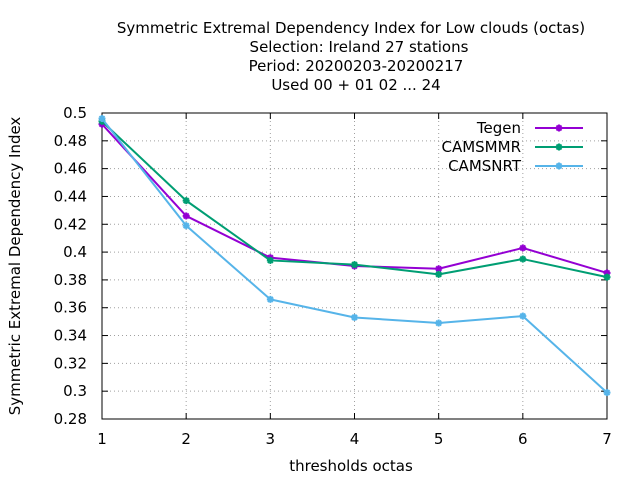 The image size is (640, 480). Describe the element at coordinates (70, 419) in the screenshot. I see `y-tick-label: 0.28` at that location.